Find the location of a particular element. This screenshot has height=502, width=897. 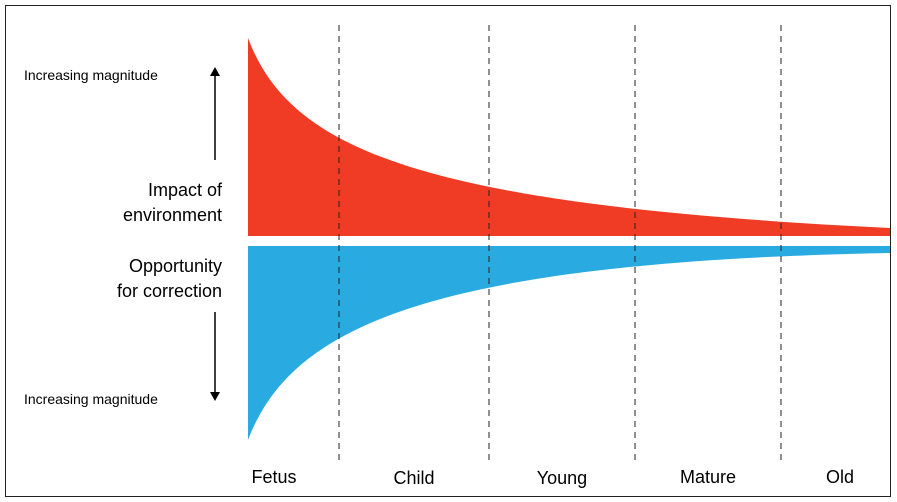

stage-label: Mature is located at coordinates (708, 477).